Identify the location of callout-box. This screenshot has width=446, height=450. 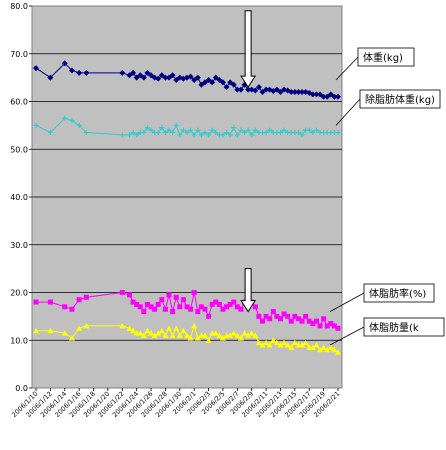
(400, 99).